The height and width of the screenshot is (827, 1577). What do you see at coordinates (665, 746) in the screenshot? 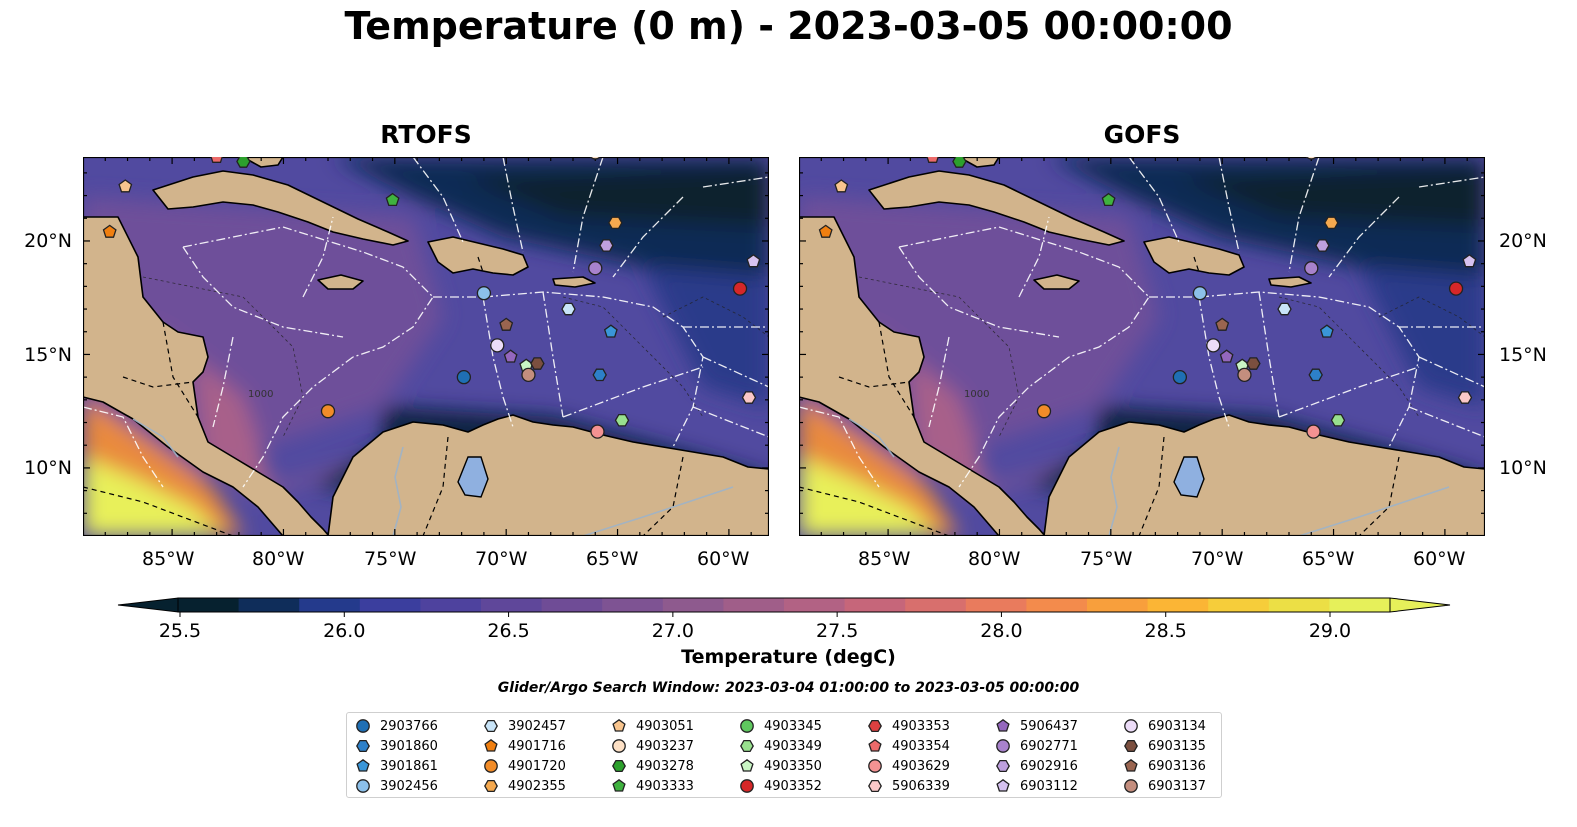
I see `legend-label: 4903237` at bounding box center [665, 746].